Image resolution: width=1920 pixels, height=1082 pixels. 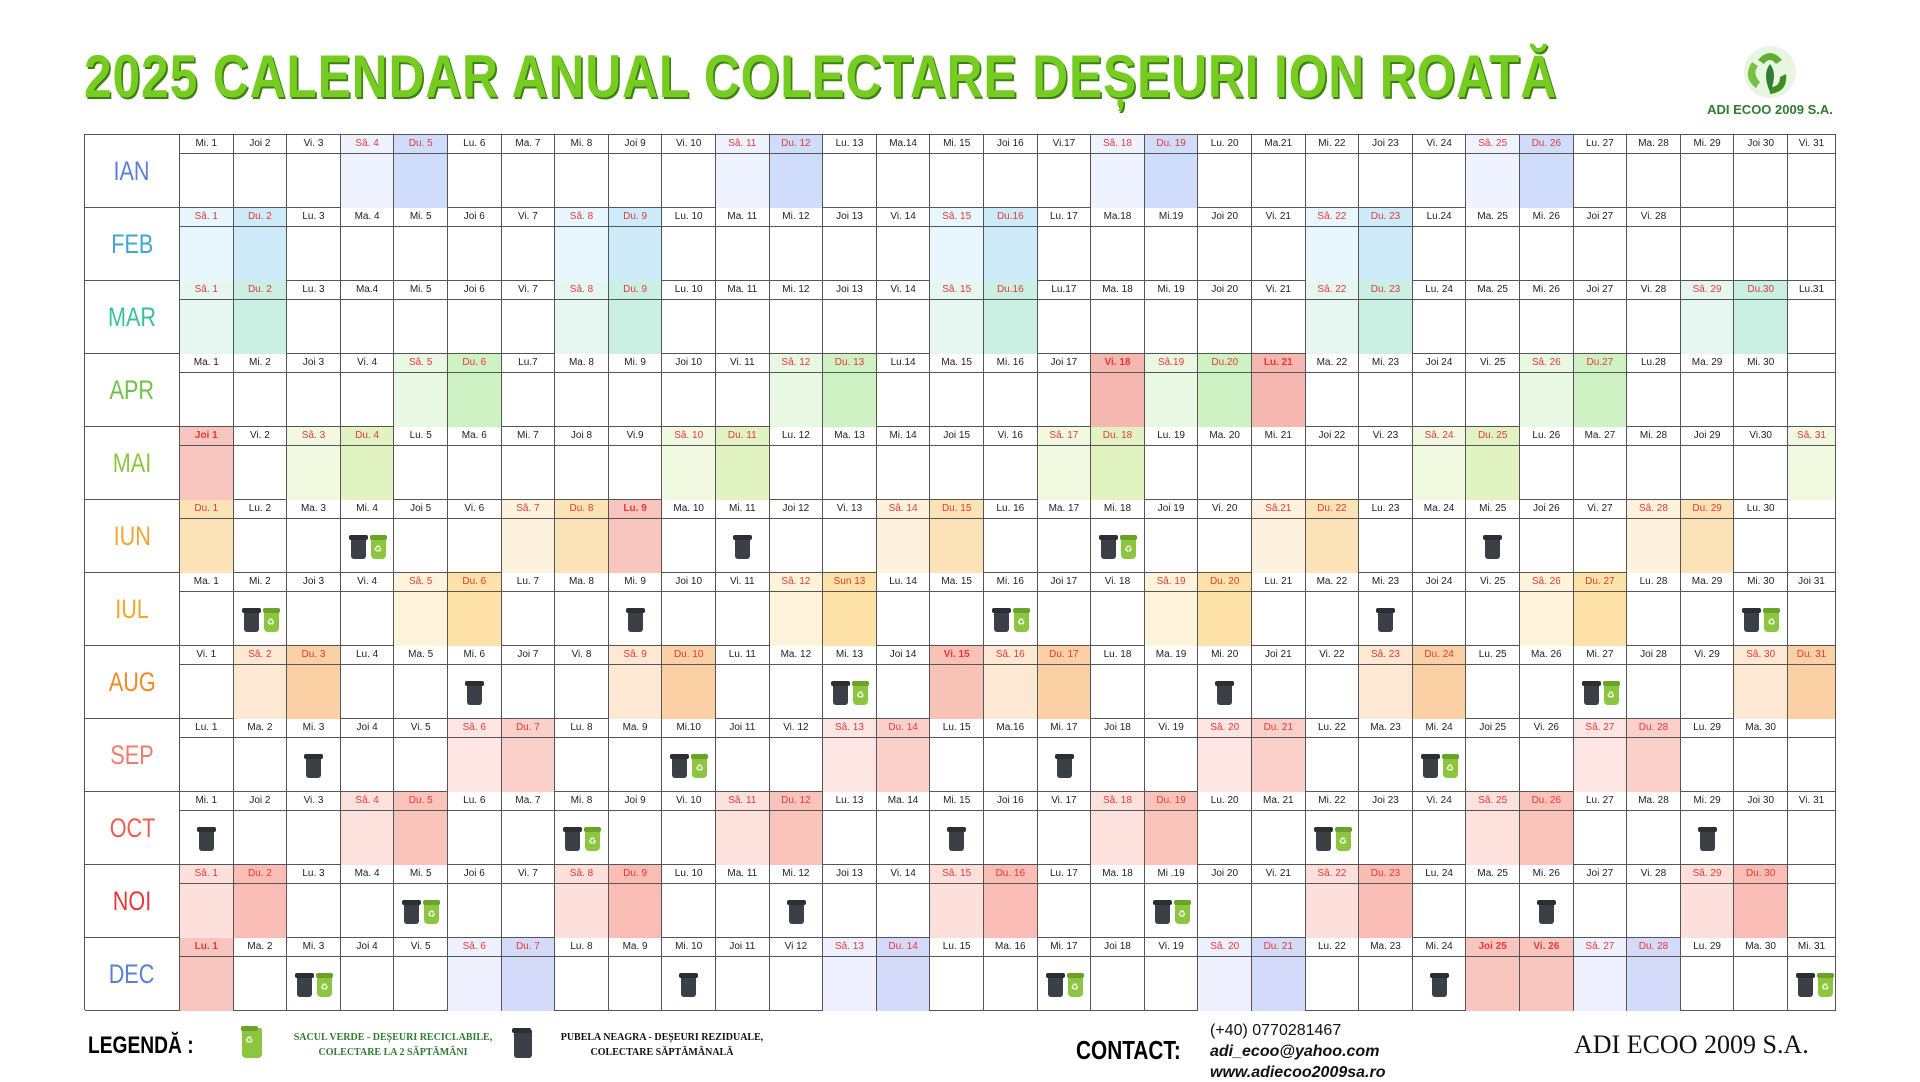 I want to click on month-name: IAN, so click(x=132, y=171).